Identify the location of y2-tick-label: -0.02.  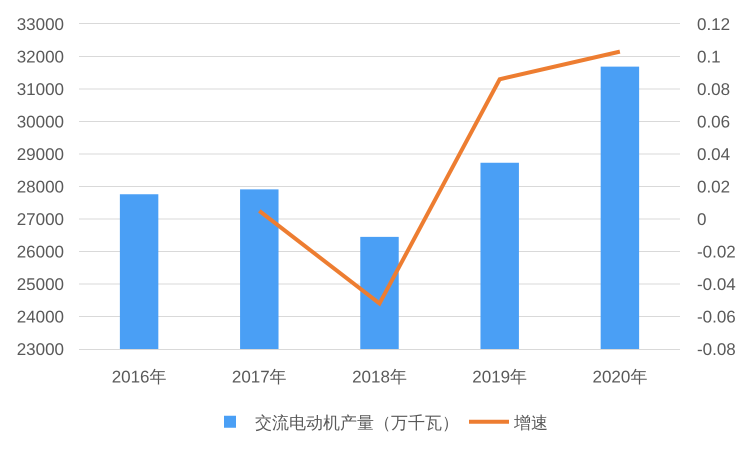
(716, 252).